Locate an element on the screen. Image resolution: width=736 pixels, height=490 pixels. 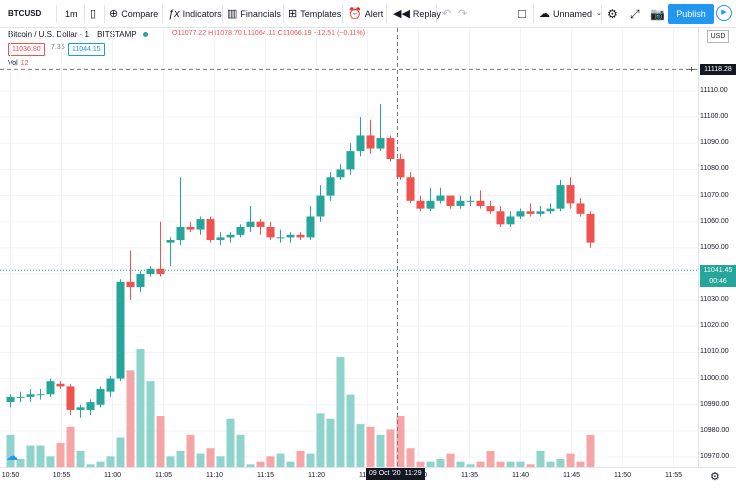
spread-value: 7.35 is located at coordinates (58, 47).